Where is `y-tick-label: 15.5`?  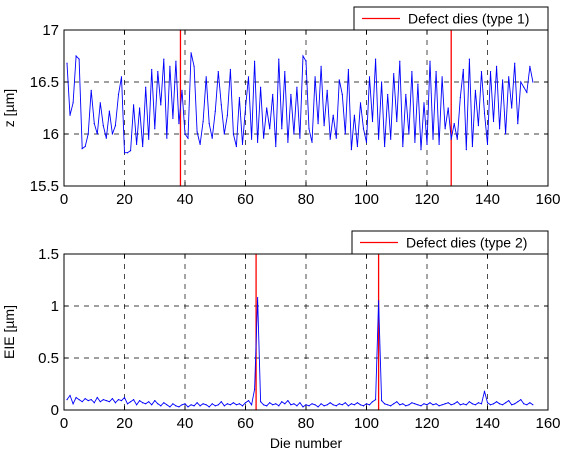
y-tick-label: 15.5 is located at coordinates (44, 186).